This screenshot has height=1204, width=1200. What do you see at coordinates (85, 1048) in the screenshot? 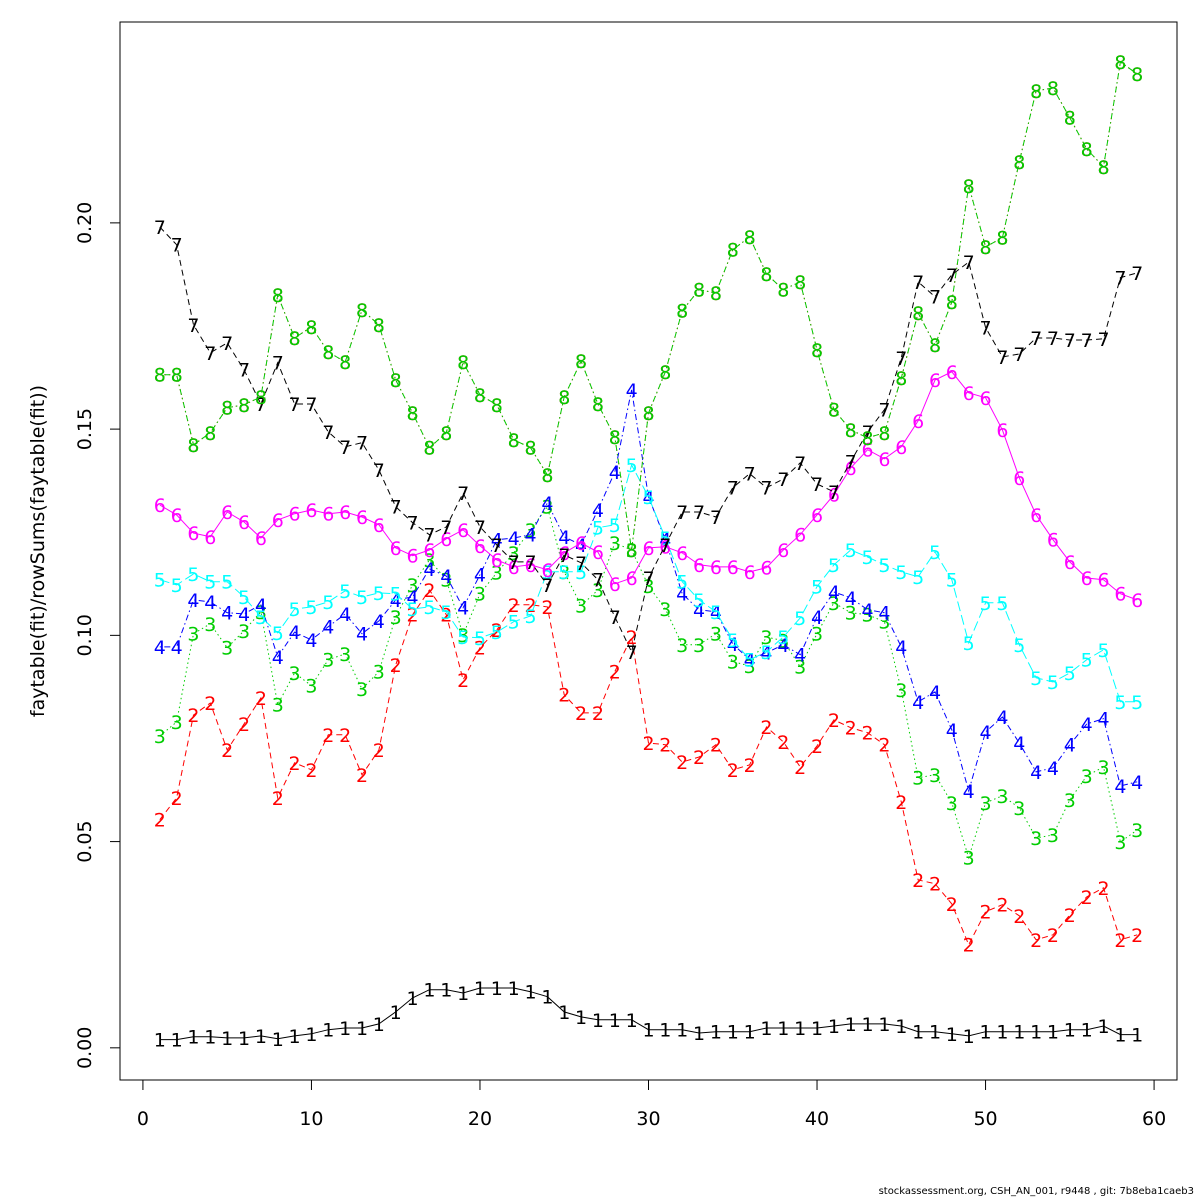
I see `y-tick-label: 0.00` at bounding box center [85, 1048].